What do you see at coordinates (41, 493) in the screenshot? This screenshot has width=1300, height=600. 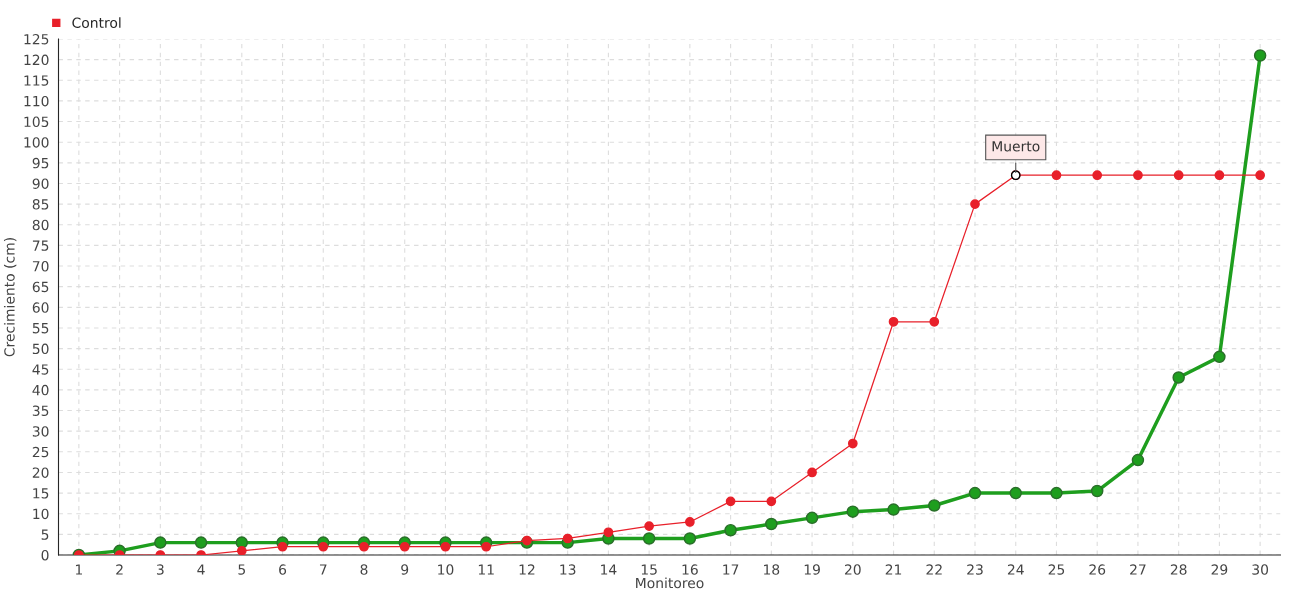 I see `y-tick-label: 15` at bounding box center [41, 493].